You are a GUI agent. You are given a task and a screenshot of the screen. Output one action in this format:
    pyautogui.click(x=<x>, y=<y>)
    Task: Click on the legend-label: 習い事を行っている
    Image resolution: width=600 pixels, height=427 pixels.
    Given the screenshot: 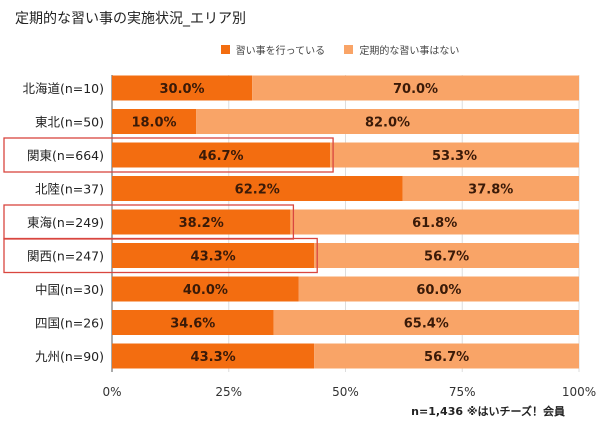 What is the action you would take?
    pyautogui.click(x=280, y=51)
    